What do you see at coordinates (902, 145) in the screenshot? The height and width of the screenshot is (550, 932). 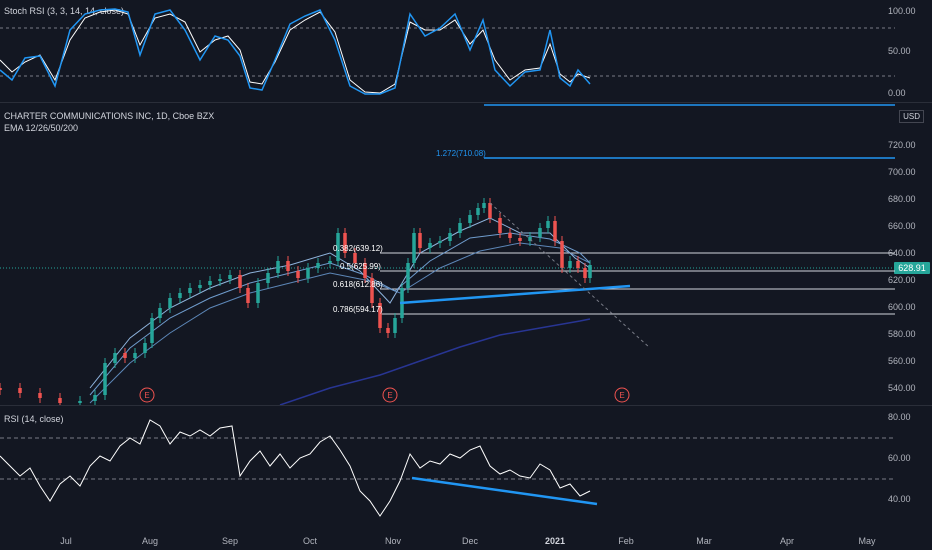 I see `price-tick-720: 720.00` at bounding box center [902, 145].